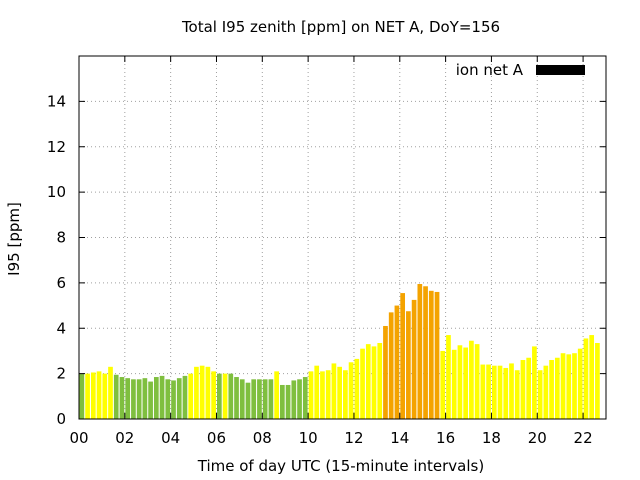 This screenshot has width=640, height=480. Describe the element at coordinates (399, 438) in the screenshot. I see `x-tick-label: 14` at that location.